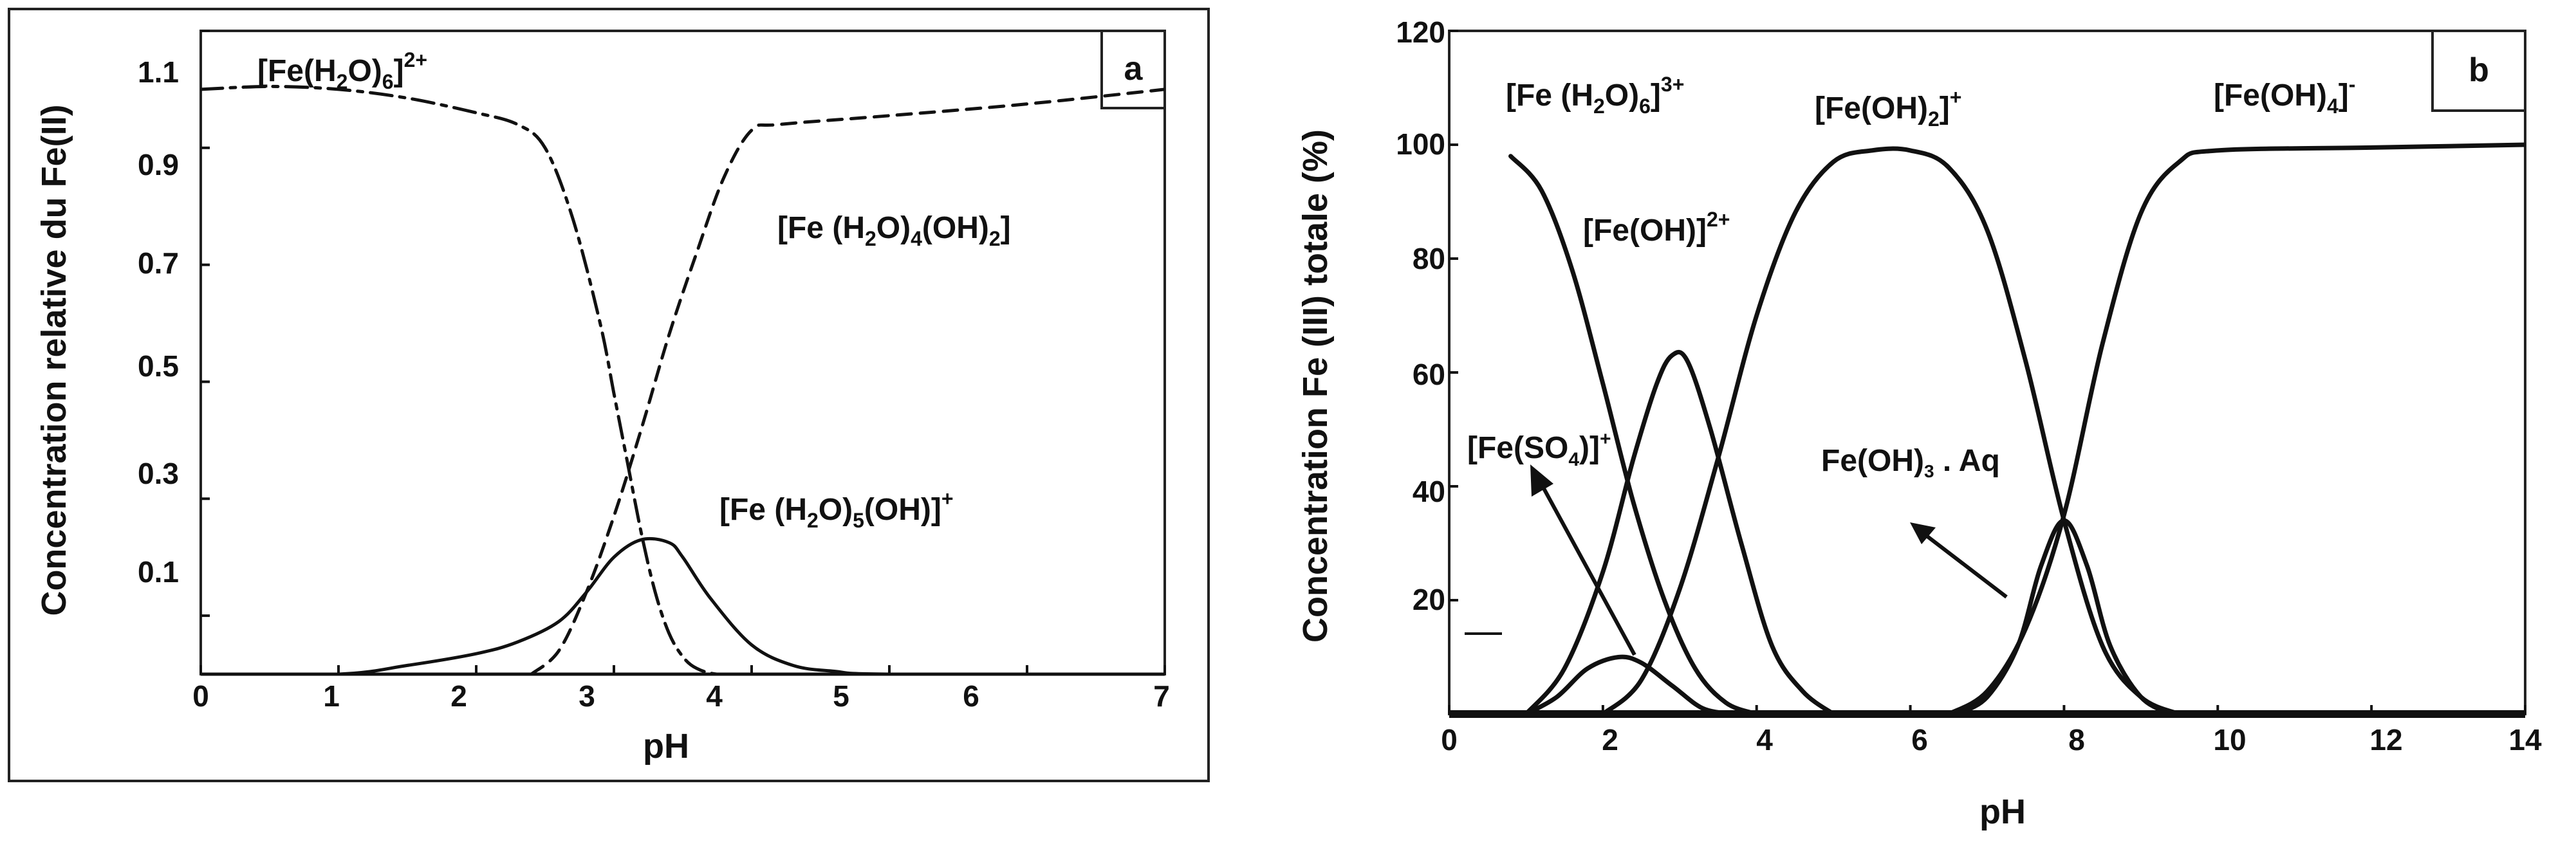 Image resolution: width=2576 pixels, height=853 pixels. Describe the element at coordinates (1429, 374) in the screenshot. I see `panel-b-y-tick: 60` at that location.